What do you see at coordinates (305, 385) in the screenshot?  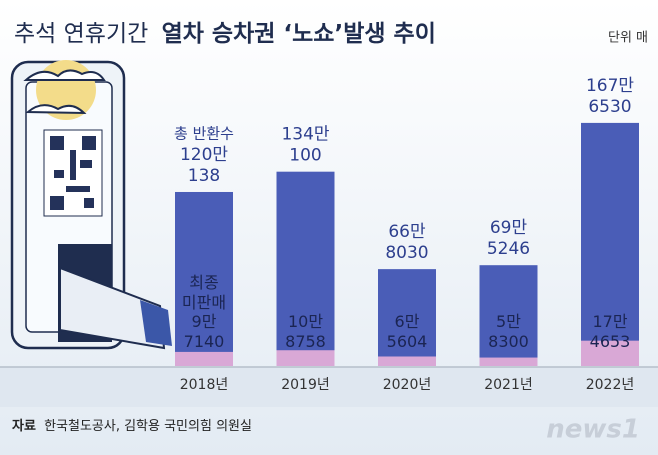 I see `x-tick-label: 2019년` at bounding box center [305, 385].